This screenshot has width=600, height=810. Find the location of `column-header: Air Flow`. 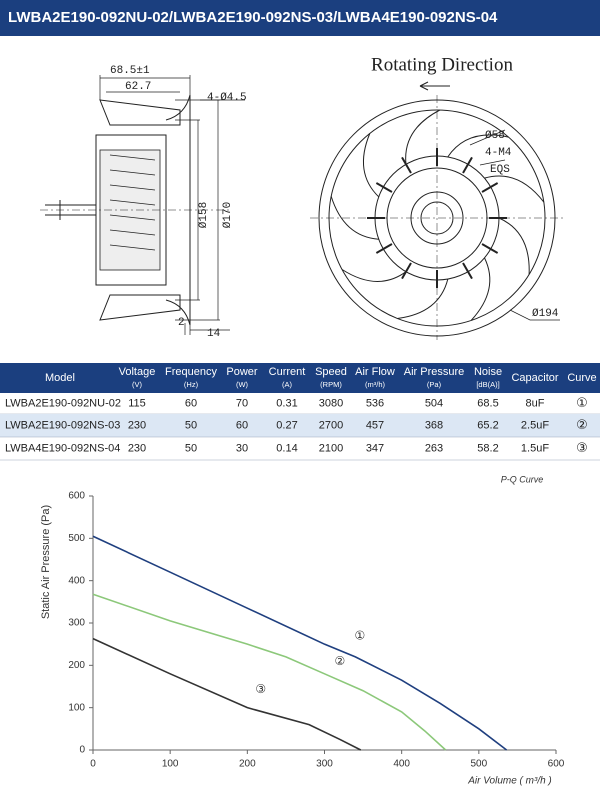

column-header: Air Flow is located at coordinates (375, 372).